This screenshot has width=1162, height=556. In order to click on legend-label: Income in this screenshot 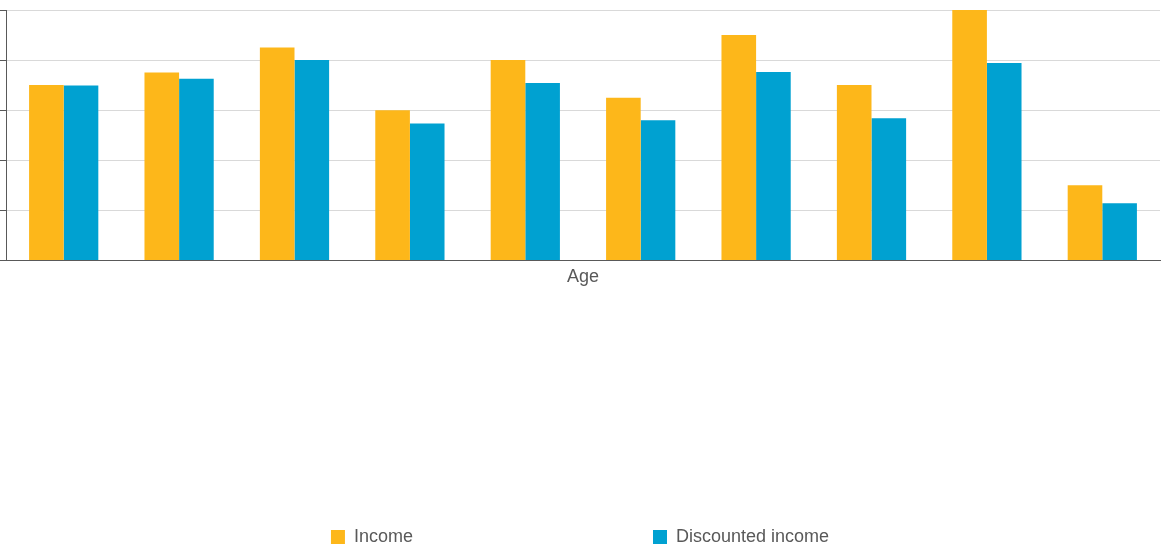, I will do `click(383, 535)`.